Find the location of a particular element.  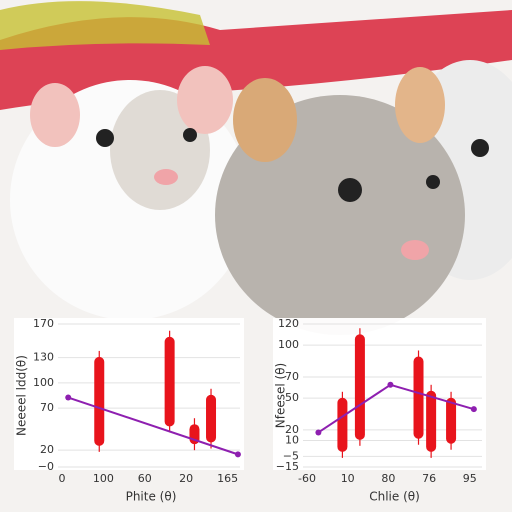

x-axis-label: Phite (θ) is located at coordinates (151, 497).